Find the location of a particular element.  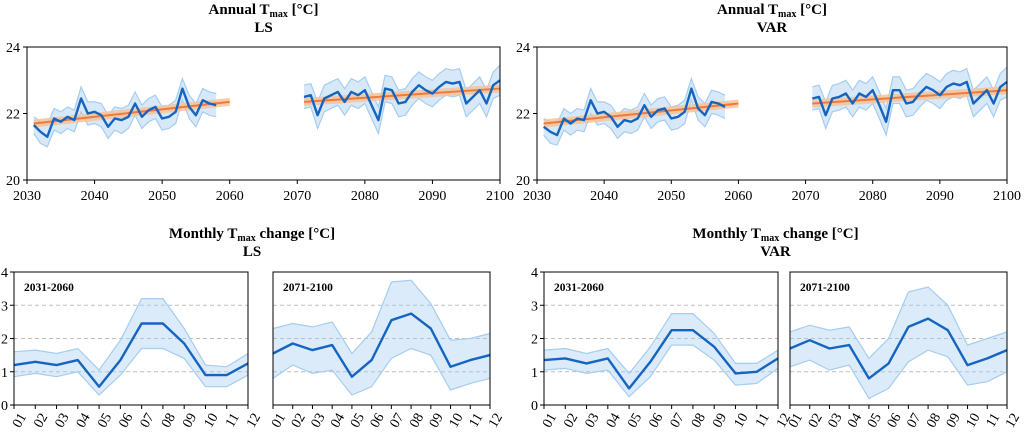

y-tick-label: 4 is located at coordinates (534, 273).